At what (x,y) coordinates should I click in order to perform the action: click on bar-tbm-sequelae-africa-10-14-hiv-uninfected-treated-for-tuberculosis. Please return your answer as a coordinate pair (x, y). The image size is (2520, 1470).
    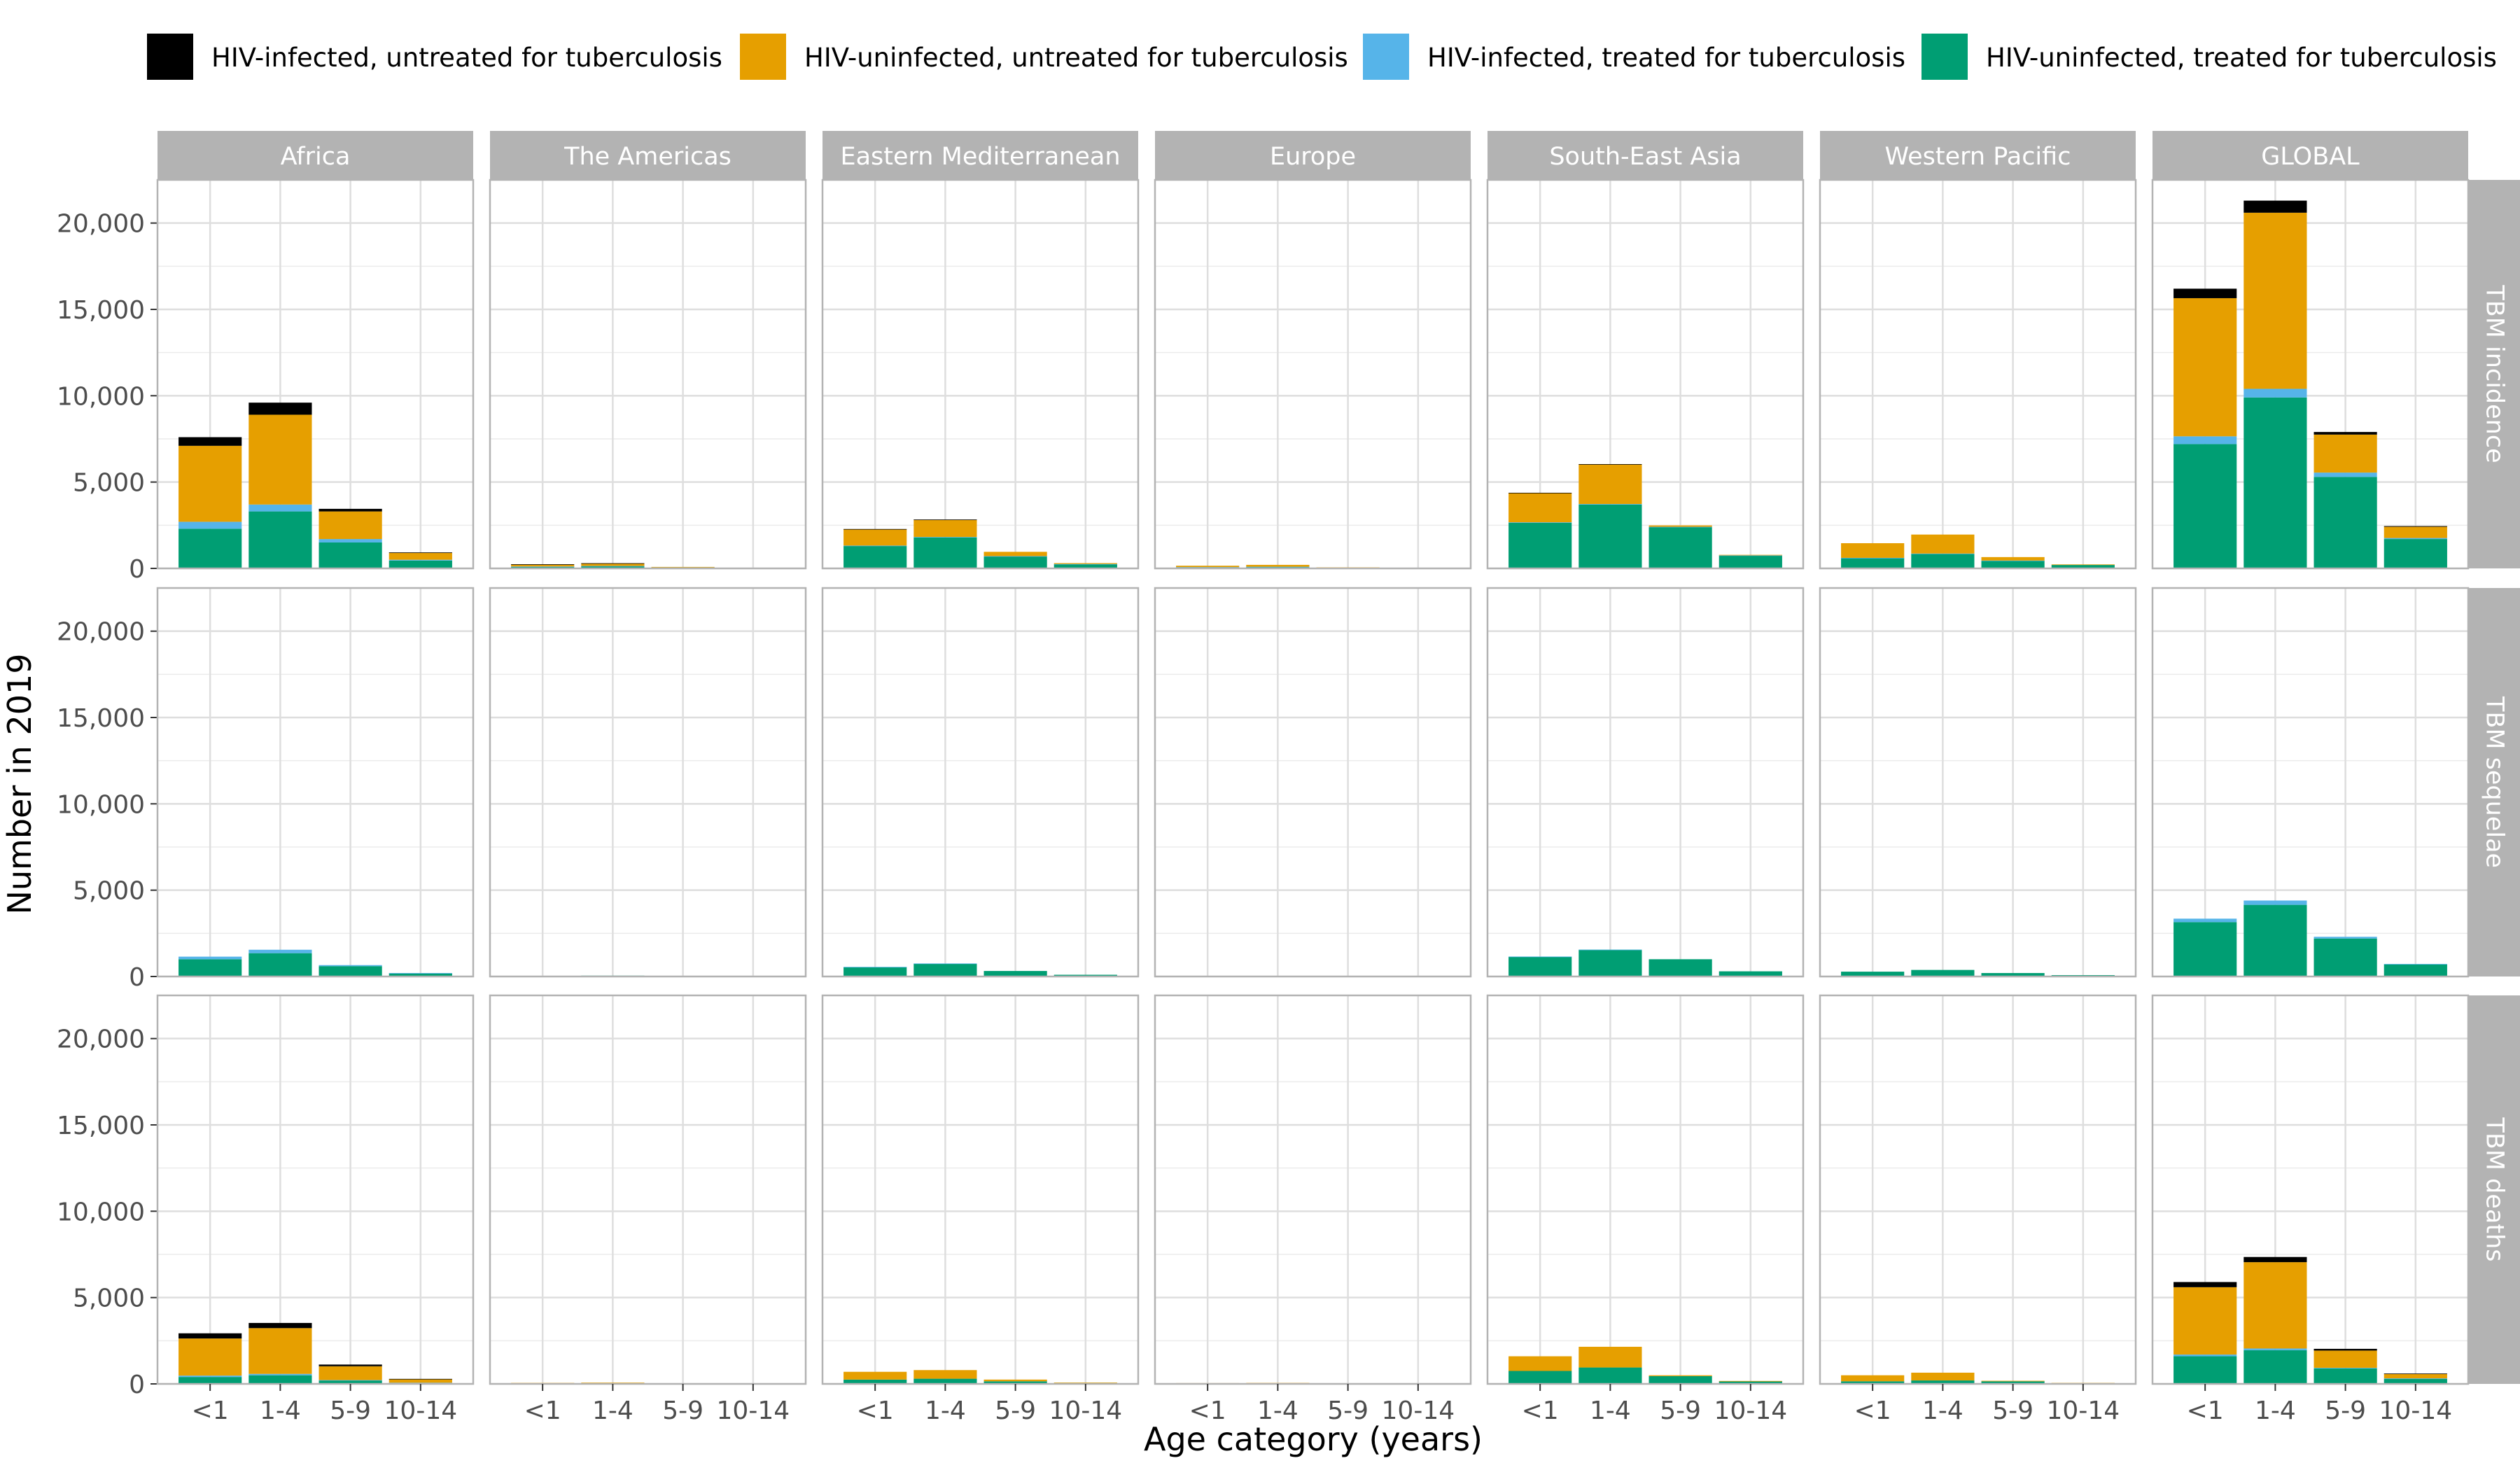
    Looking at the image, I should click on (420, 974).